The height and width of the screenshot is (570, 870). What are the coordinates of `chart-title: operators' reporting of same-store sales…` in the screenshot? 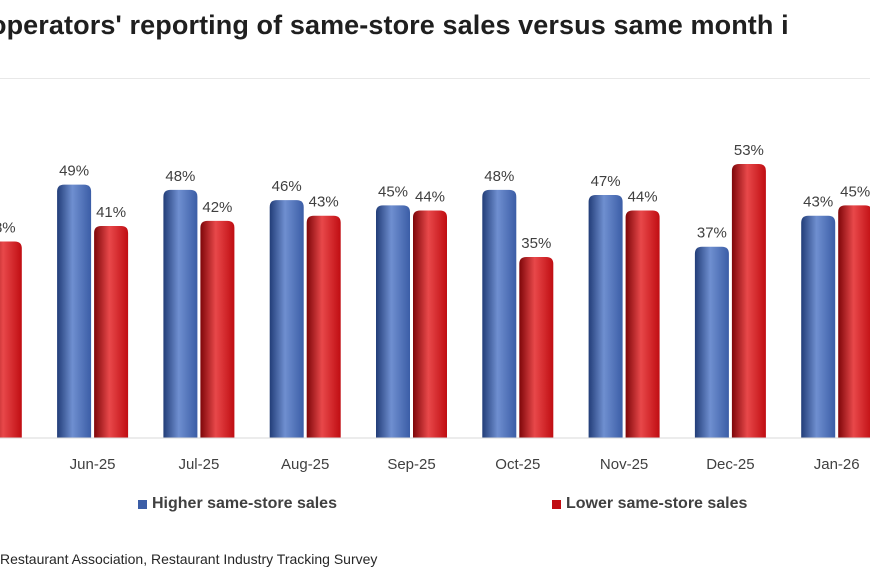 It's located at (394, 25).